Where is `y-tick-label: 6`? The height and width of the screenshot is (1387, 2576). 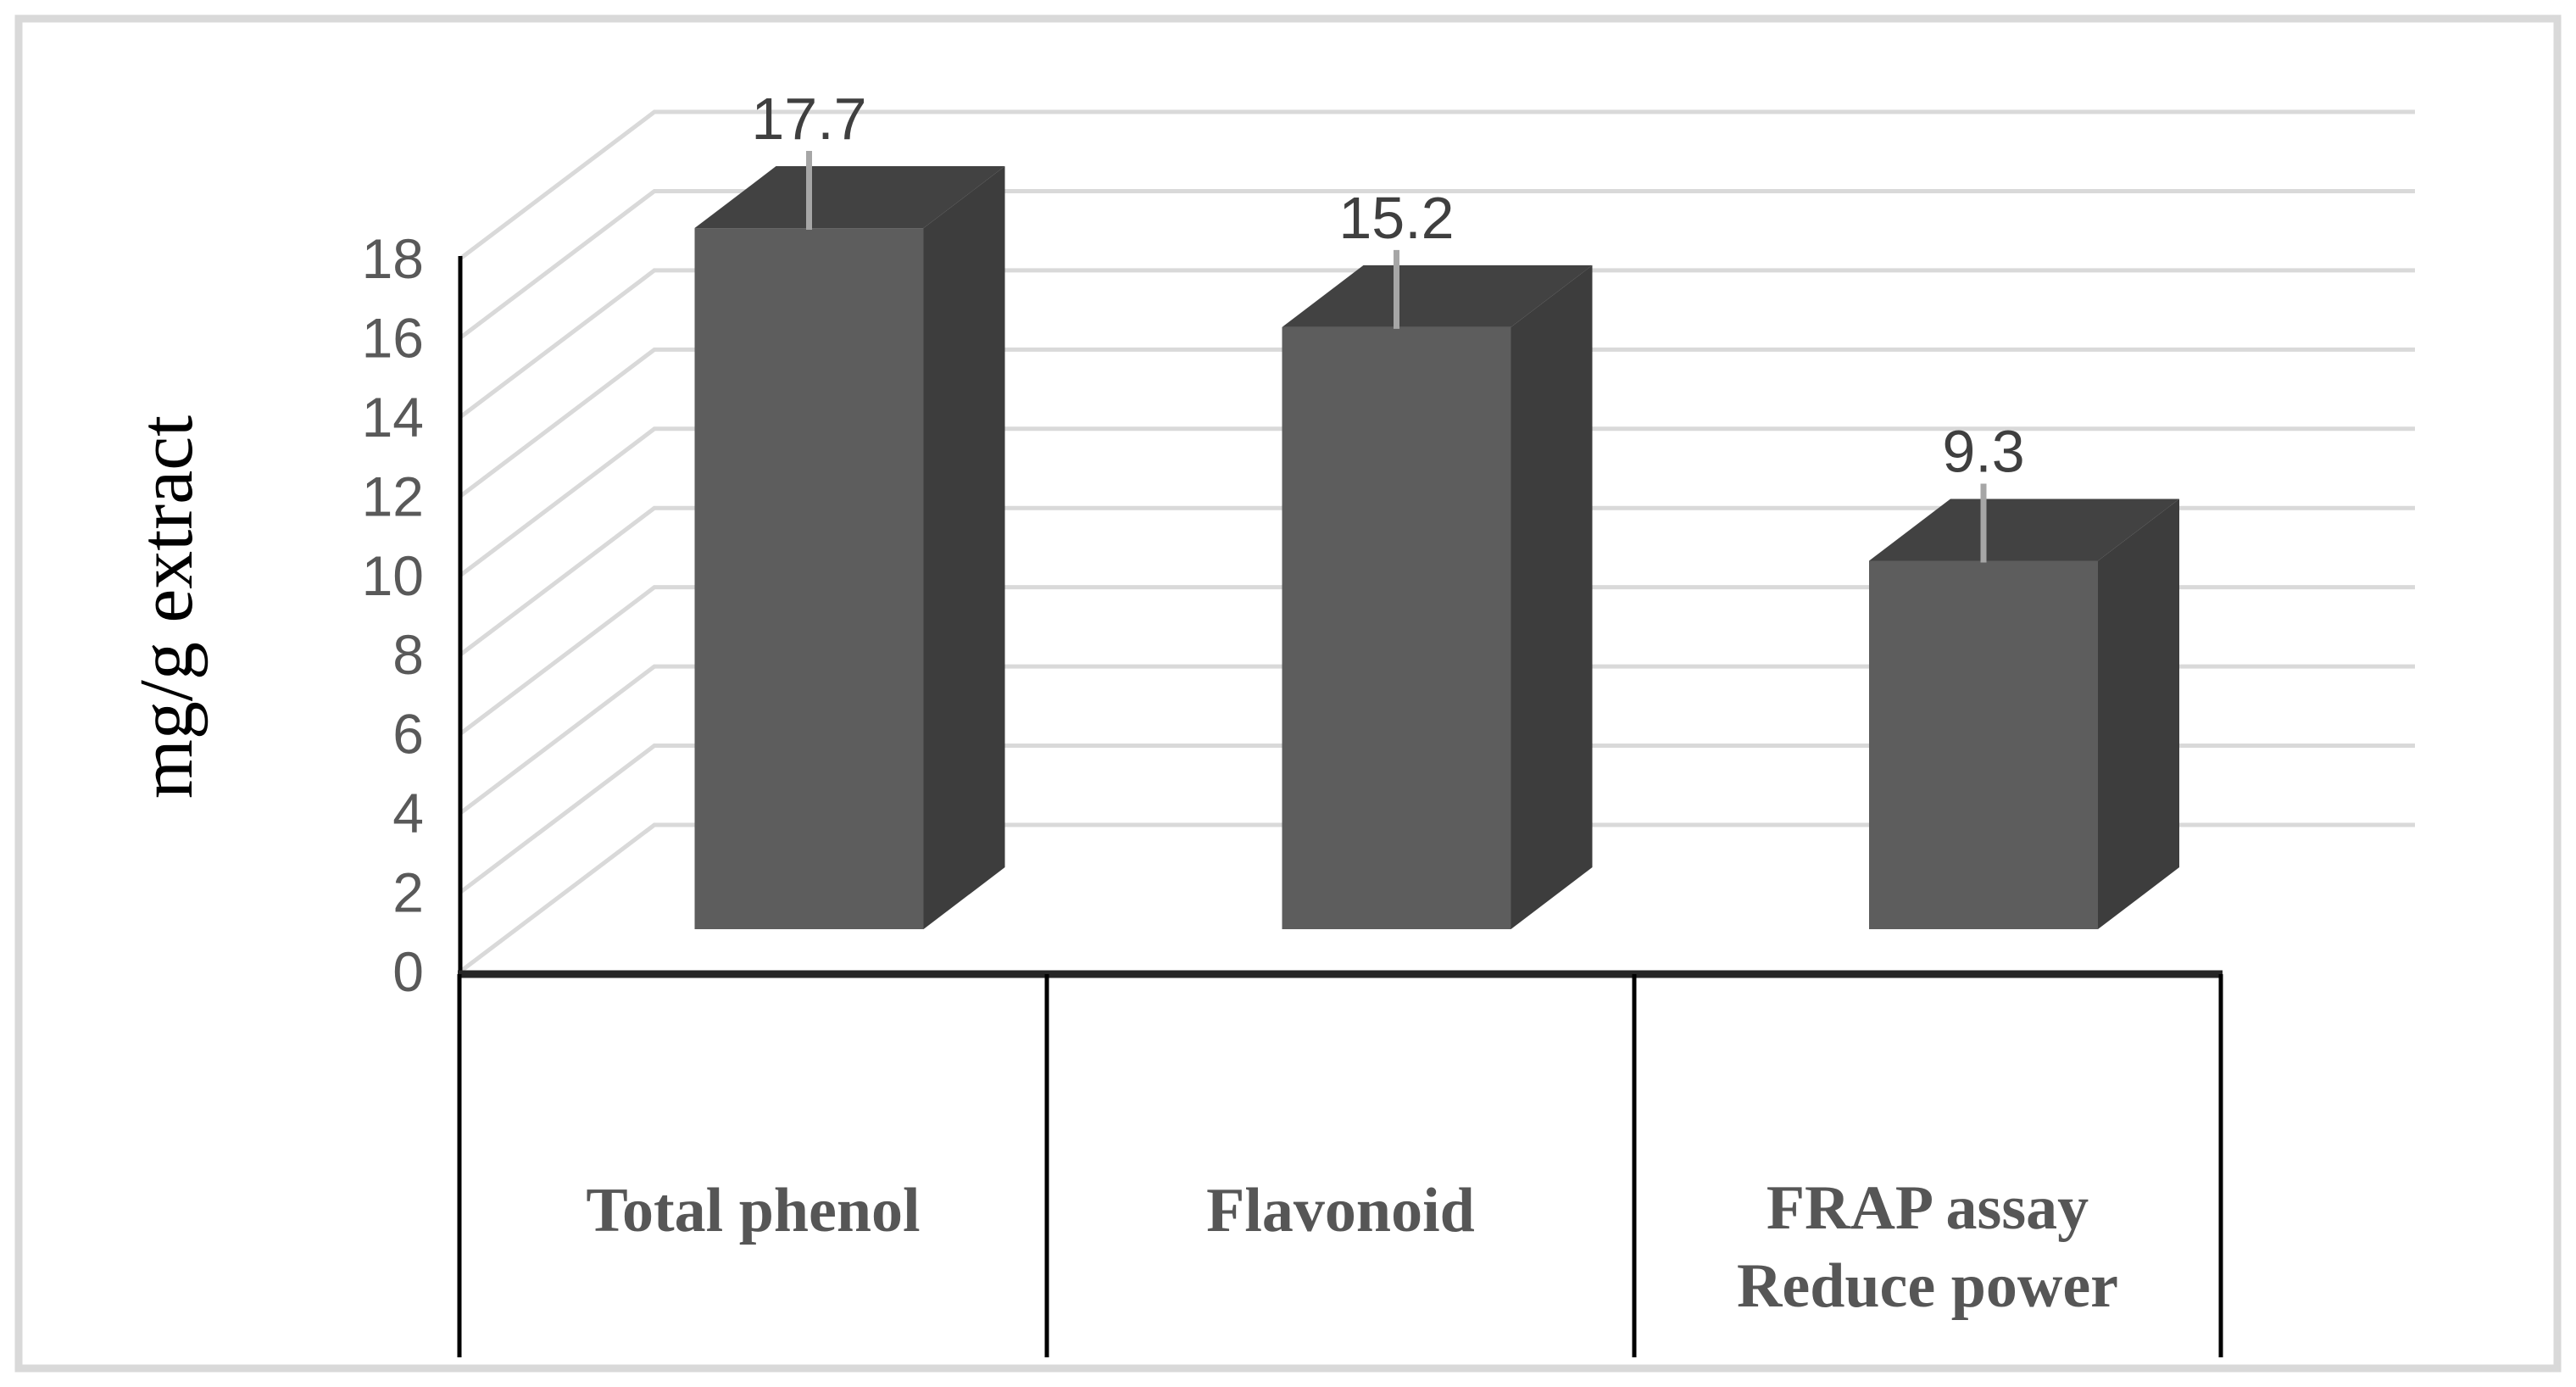 y-tick-label: 6 is located at coordinates (408, 734).